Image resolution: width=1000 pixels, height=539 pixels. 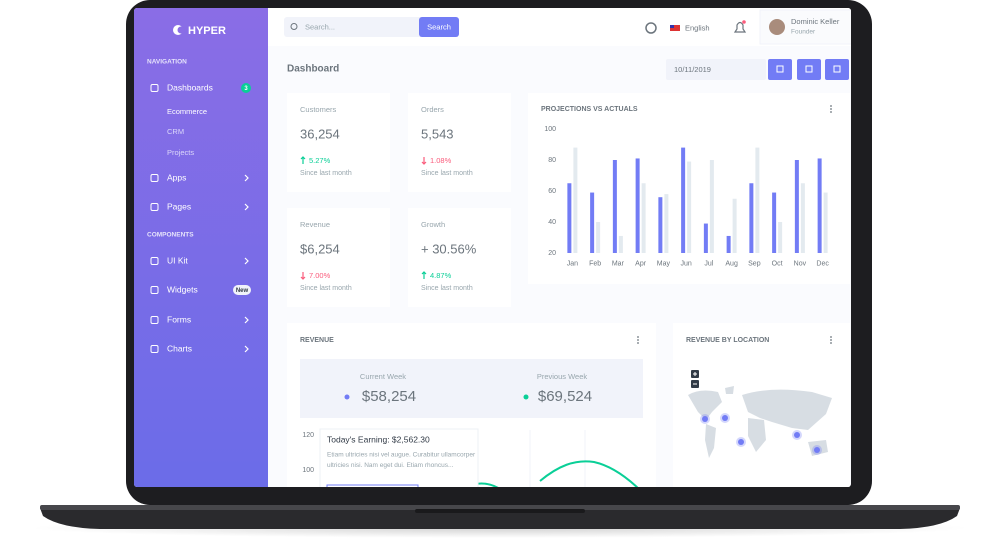 What do you see at coordinates (354, 27) in the screenshot?
I see `search-box` at bounding box center [354, 27].